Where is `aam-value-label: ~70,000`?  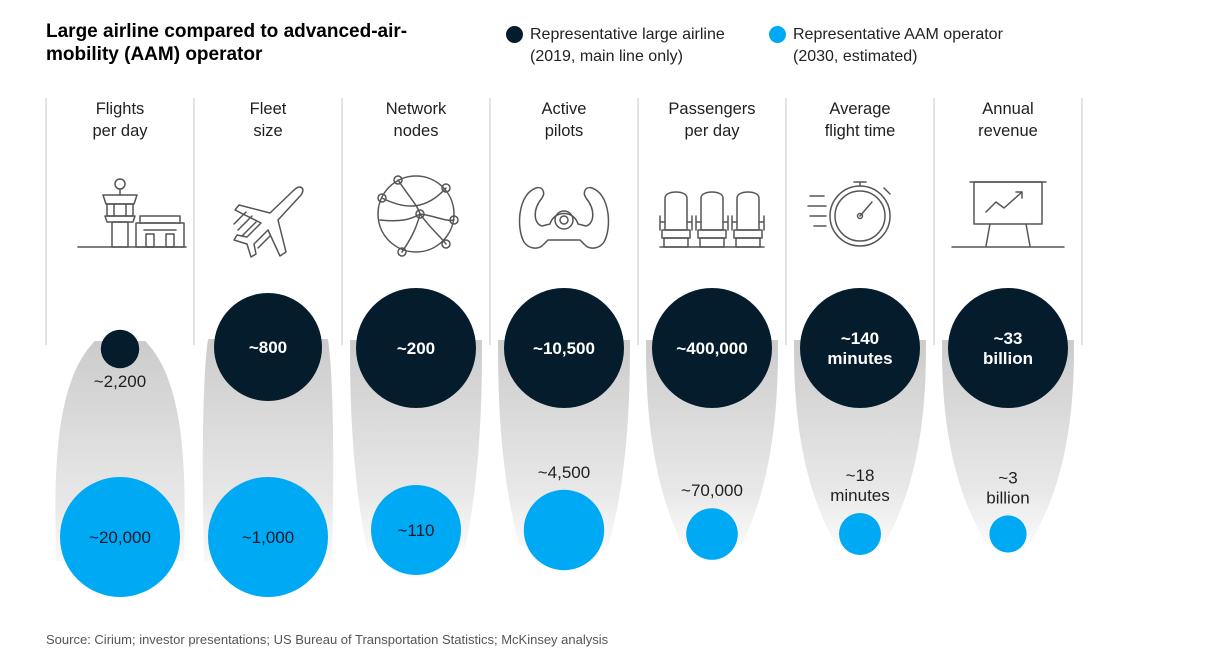 aam-value-label: ~70,000 is located at coordinates (712, 490).